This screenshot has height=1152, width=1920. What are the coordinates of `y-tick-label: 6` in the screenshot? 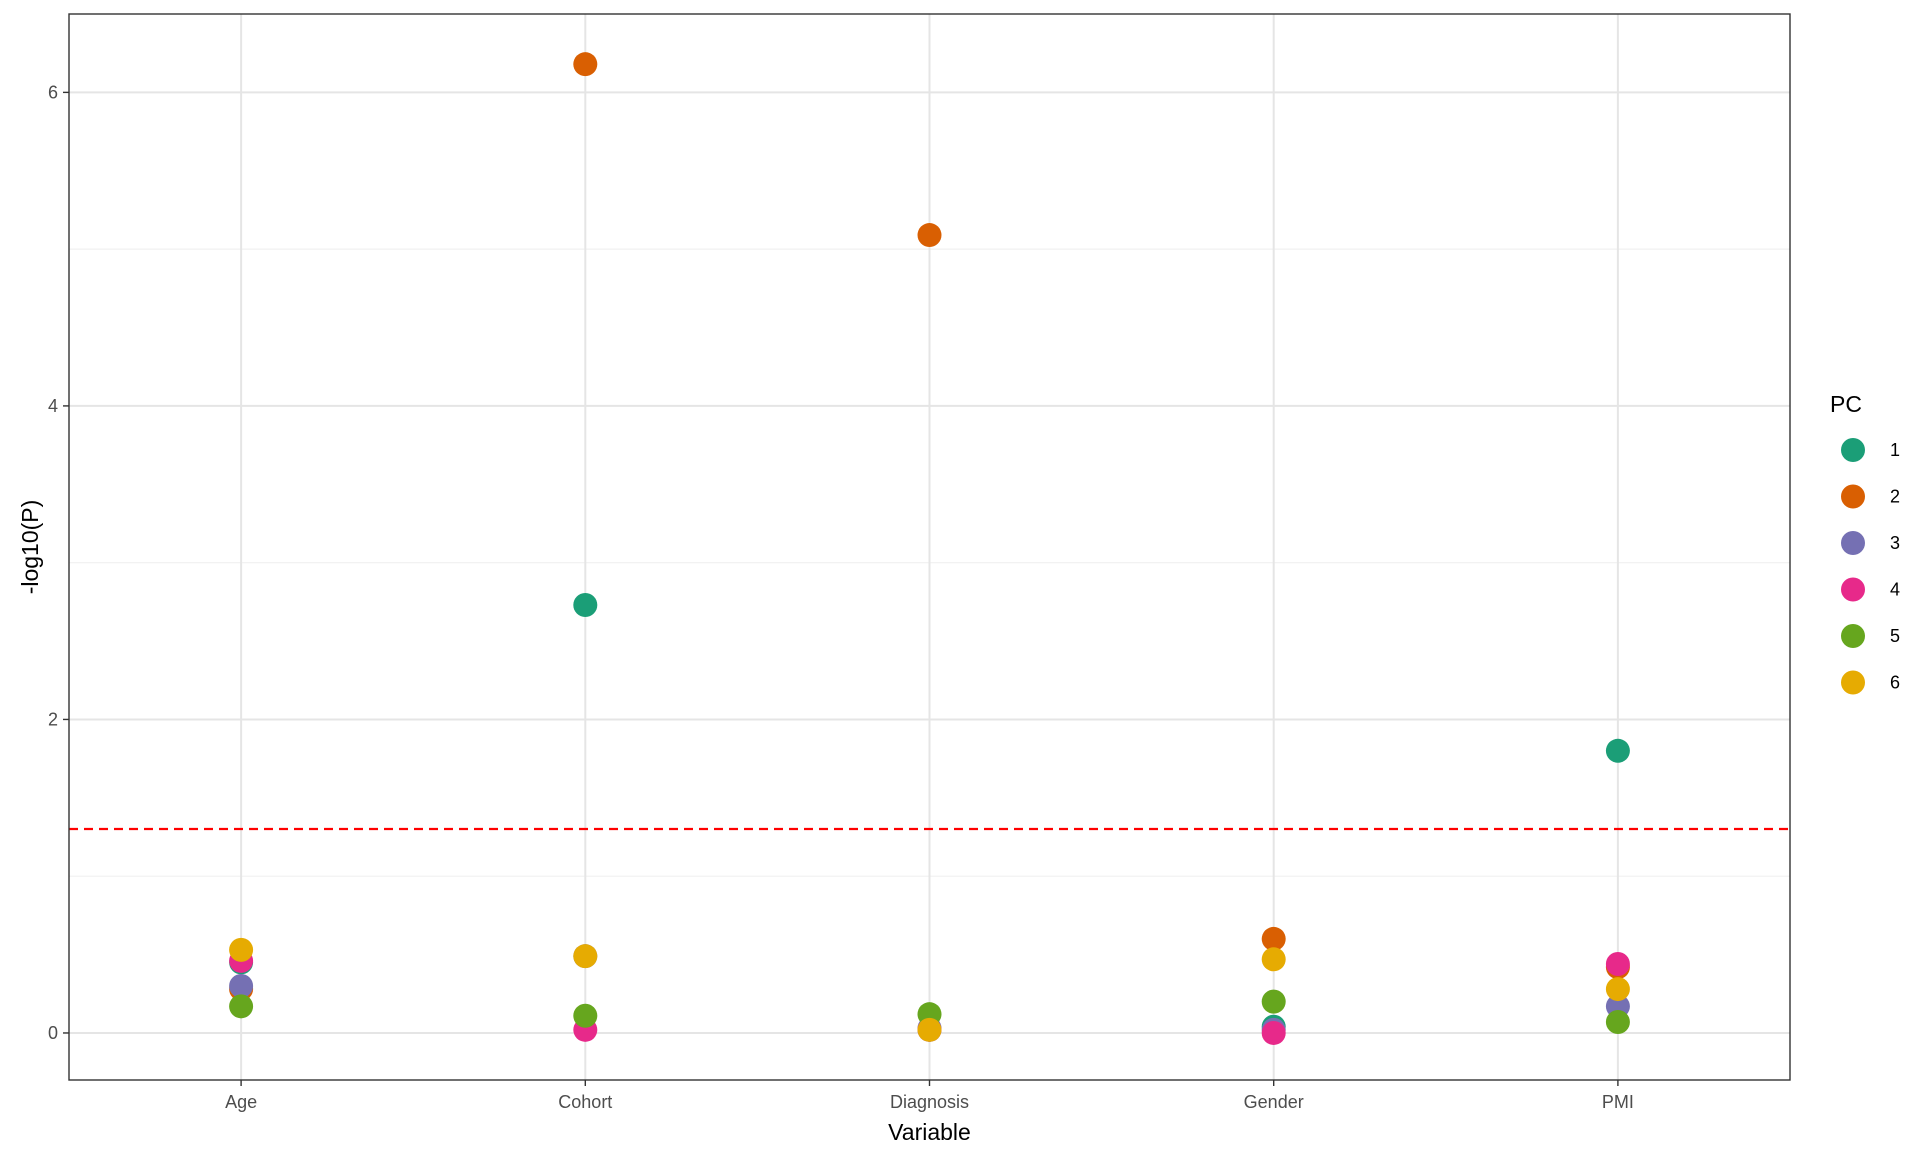 It's located at (53, 92).